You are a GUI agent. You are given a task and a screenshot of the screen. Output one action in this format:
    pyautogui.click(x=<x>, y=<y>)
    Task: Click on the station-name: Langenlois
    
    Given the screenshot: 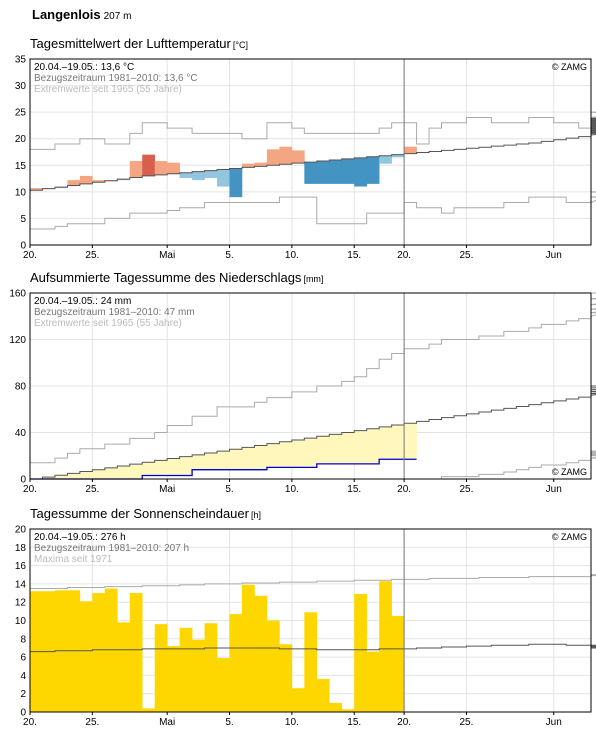 What is the action you would take?
    pyautogui.click(x=66, y=14)
    